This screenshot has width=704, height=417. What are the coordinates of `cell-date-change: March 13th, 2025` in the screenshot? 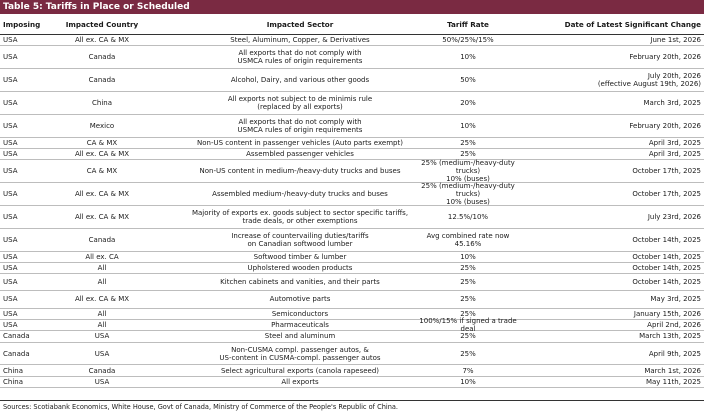 It's located at (670, 336).